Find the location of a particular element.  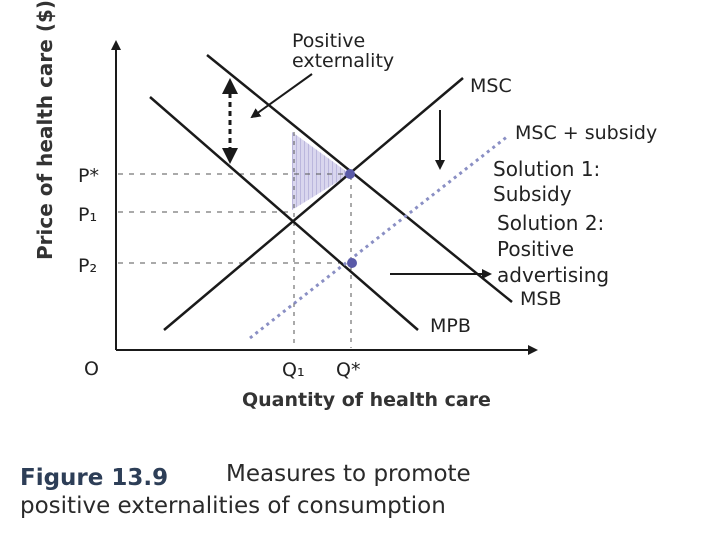

point-p2-q-star is located at coordinates (352, 263).